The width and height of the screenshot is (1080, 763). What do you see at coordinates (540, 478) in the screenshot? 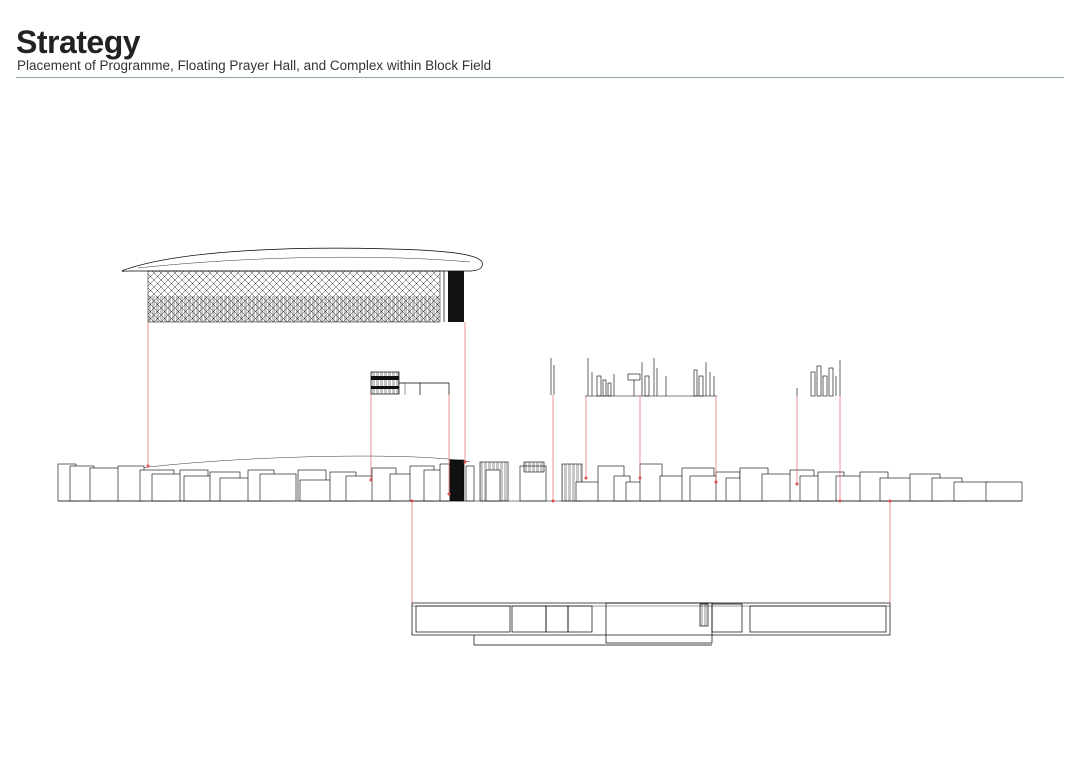
I see `block-field` at bounding box center [540, 478].